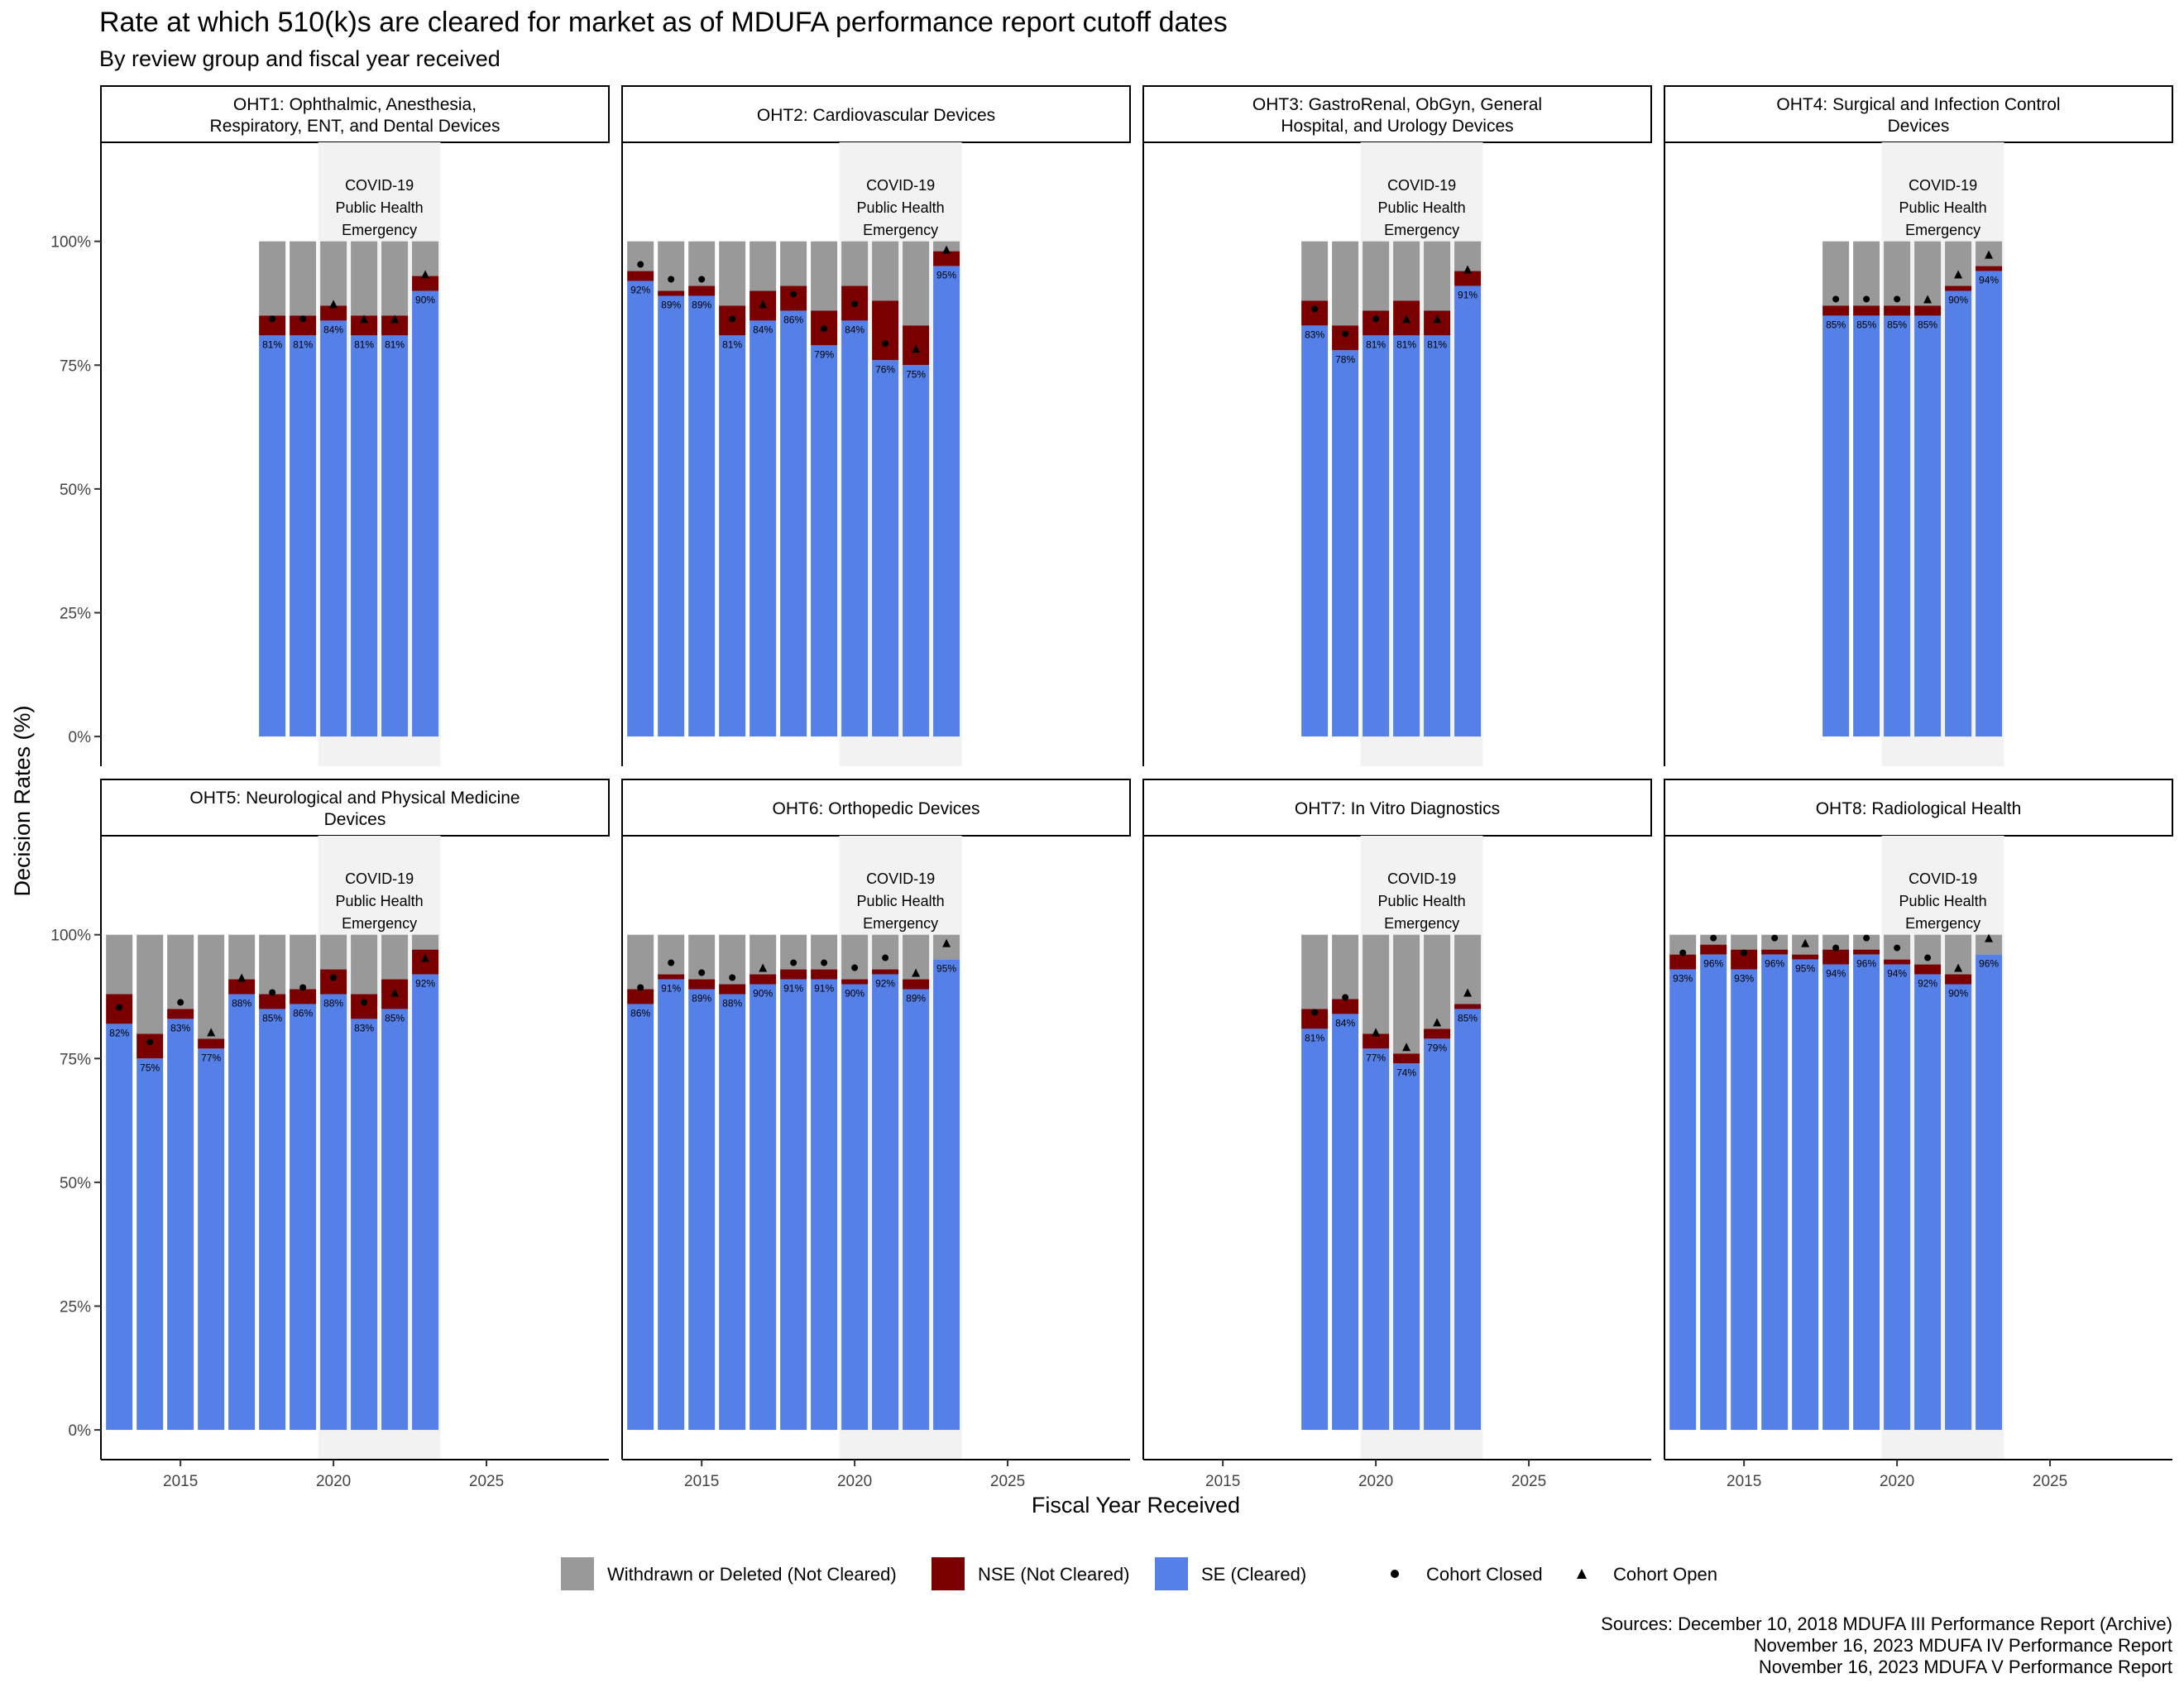  Describe the element at coordinates (75, 490) in the screenshot. I see `y-tick-label: 50%` at that location.